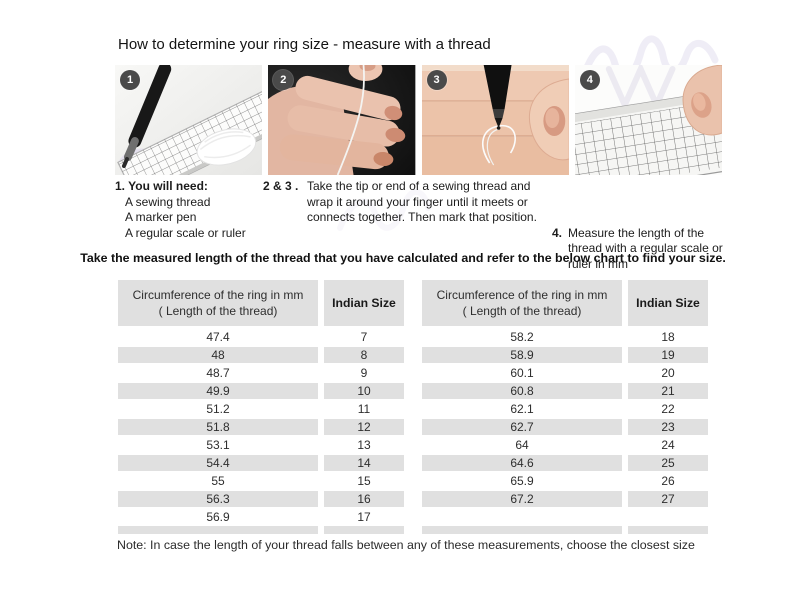 This screenshot has width=806, height=591. What do you see at coordinates (522, 409) in the screenshot?
I see `circumference-value: 62.1` at bounding box center [522, 409].